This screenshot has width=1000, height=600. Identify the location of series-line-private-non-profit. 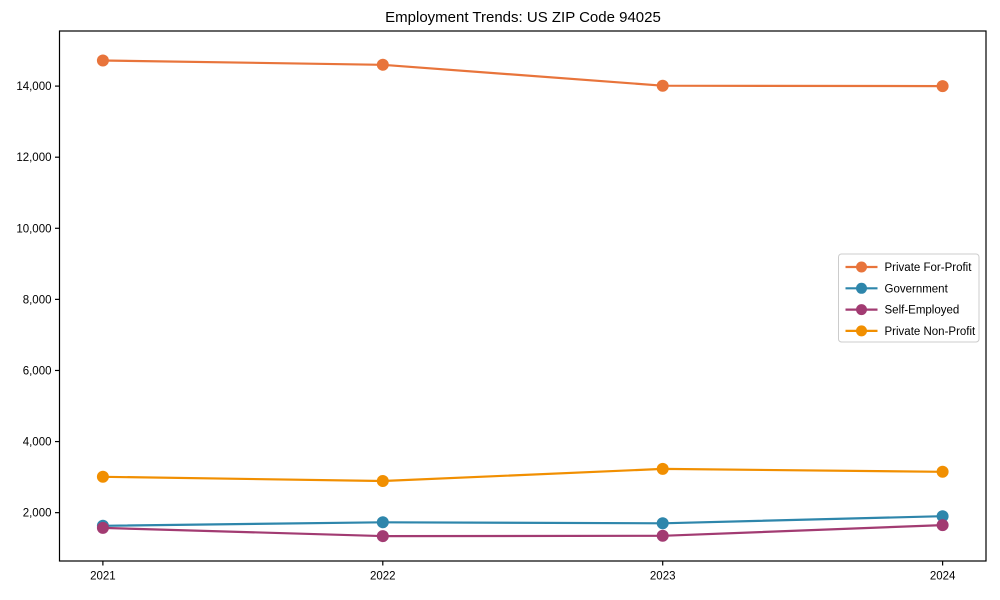
(522, 475).